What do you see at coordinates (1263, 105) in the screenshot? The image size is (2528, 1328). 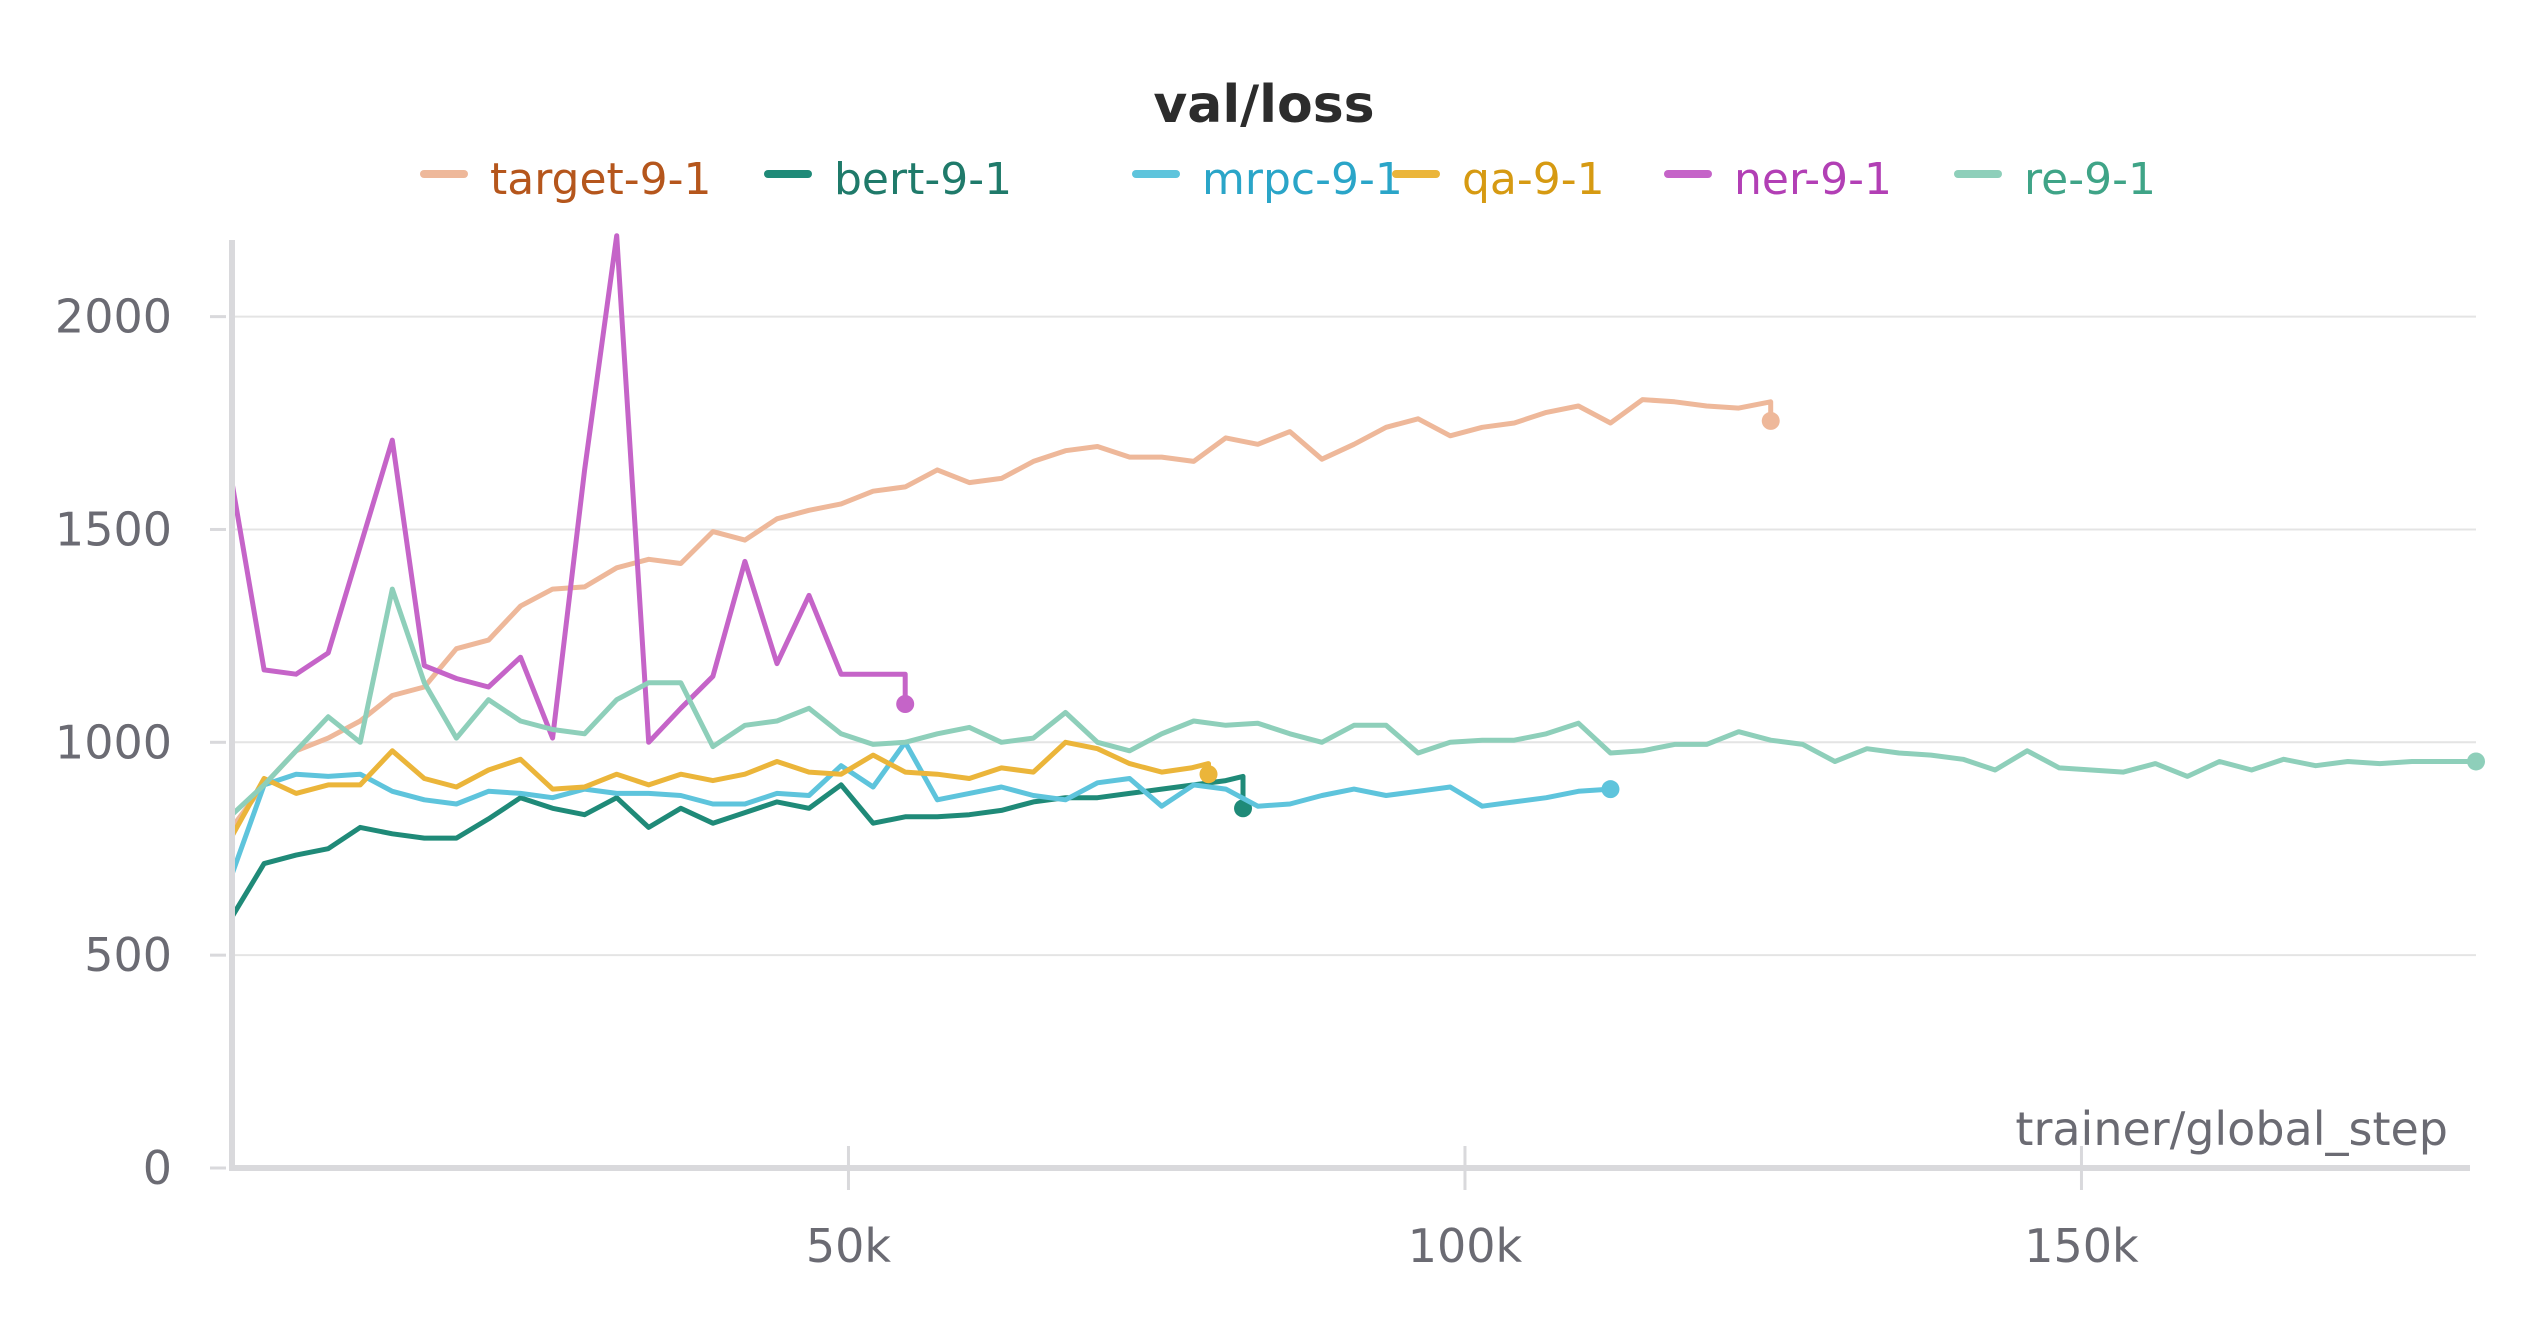 I see `chart-title: val/loss` at bounding box center [1263, 105].